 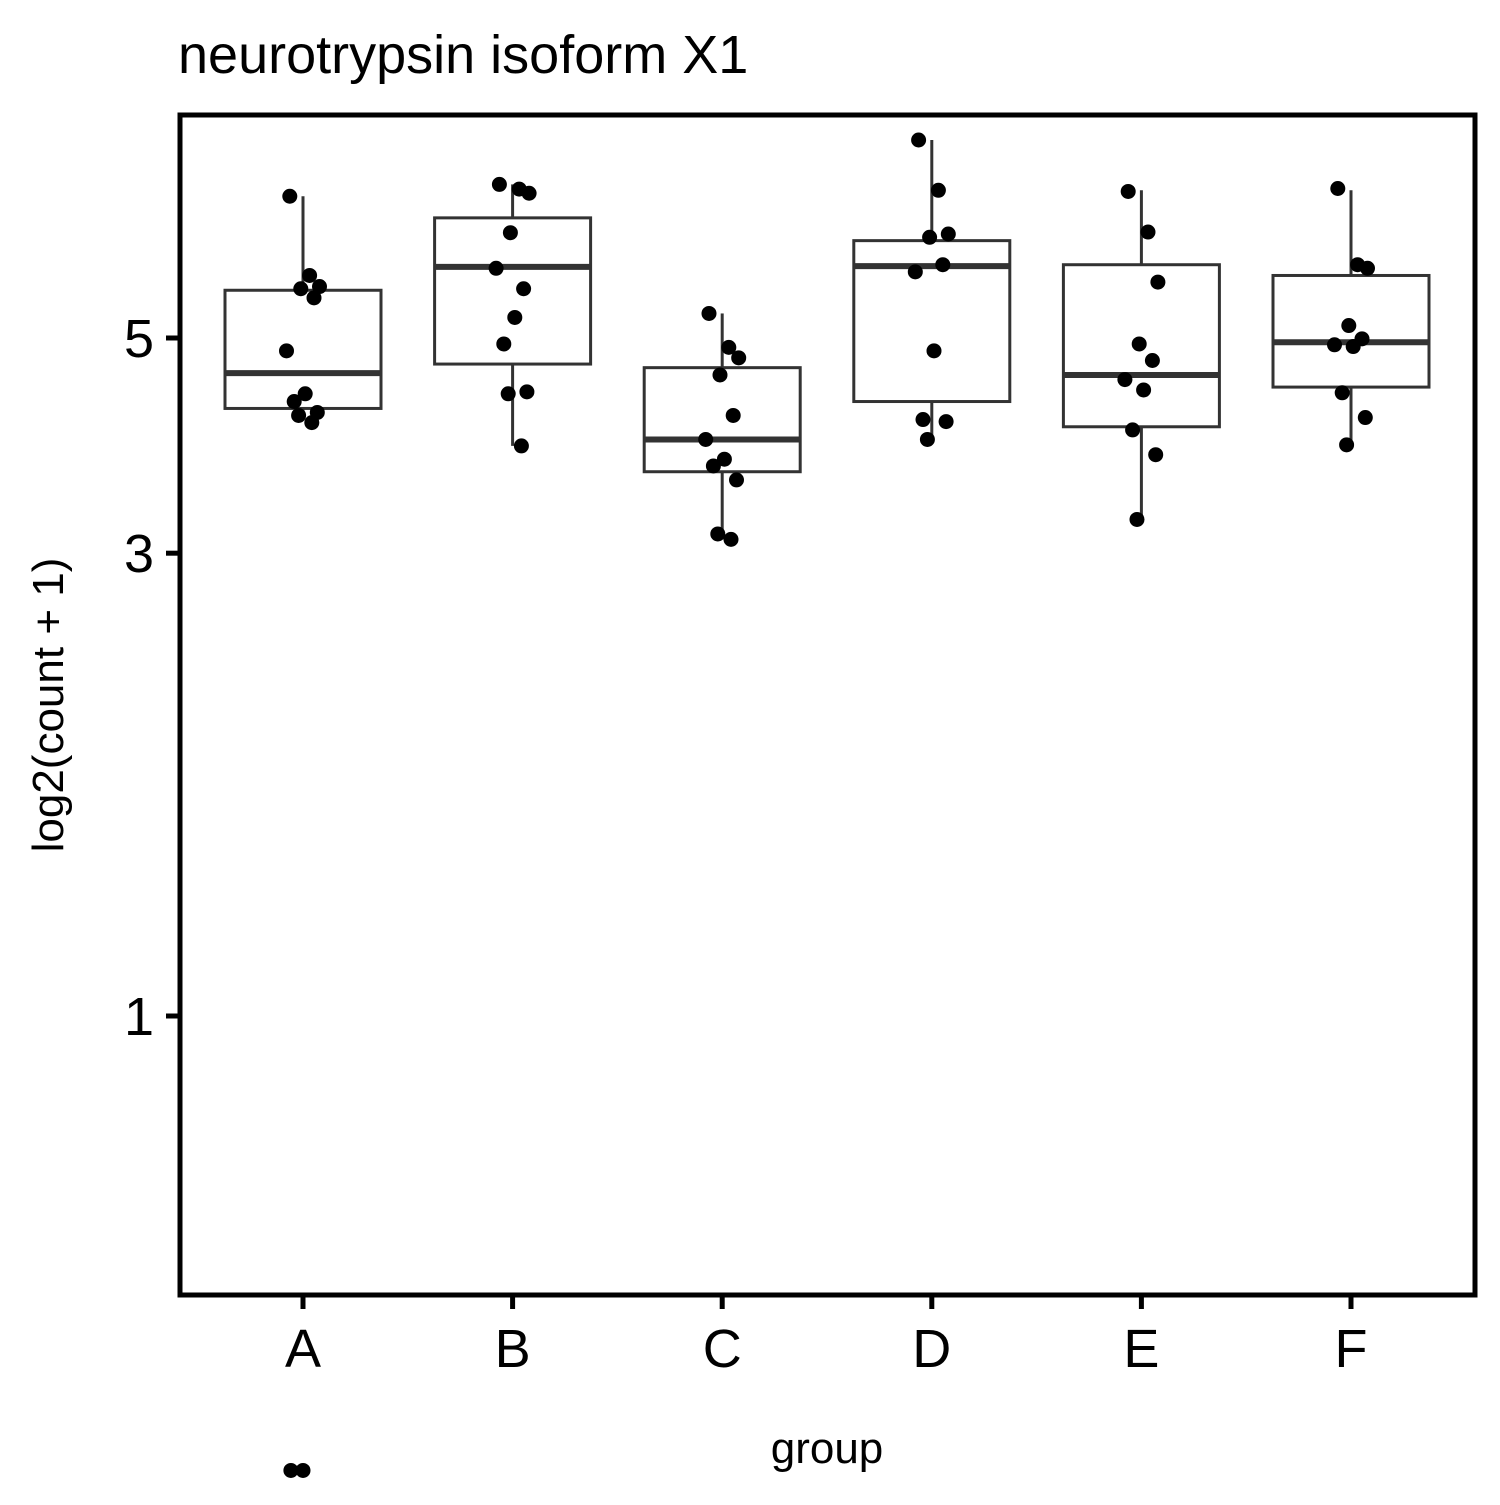 I want to click on x-tick-label-d: D, so click(x=931, y=1349).